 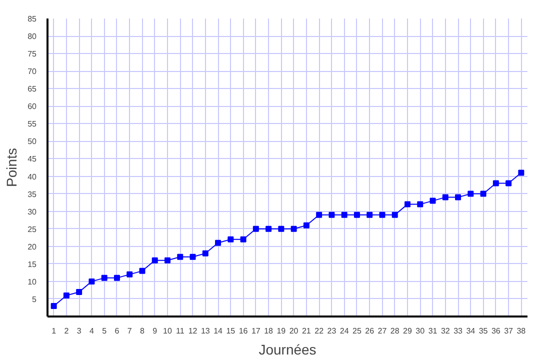 I want to click on y-tick-label: 45, so click(x=33, y=159).